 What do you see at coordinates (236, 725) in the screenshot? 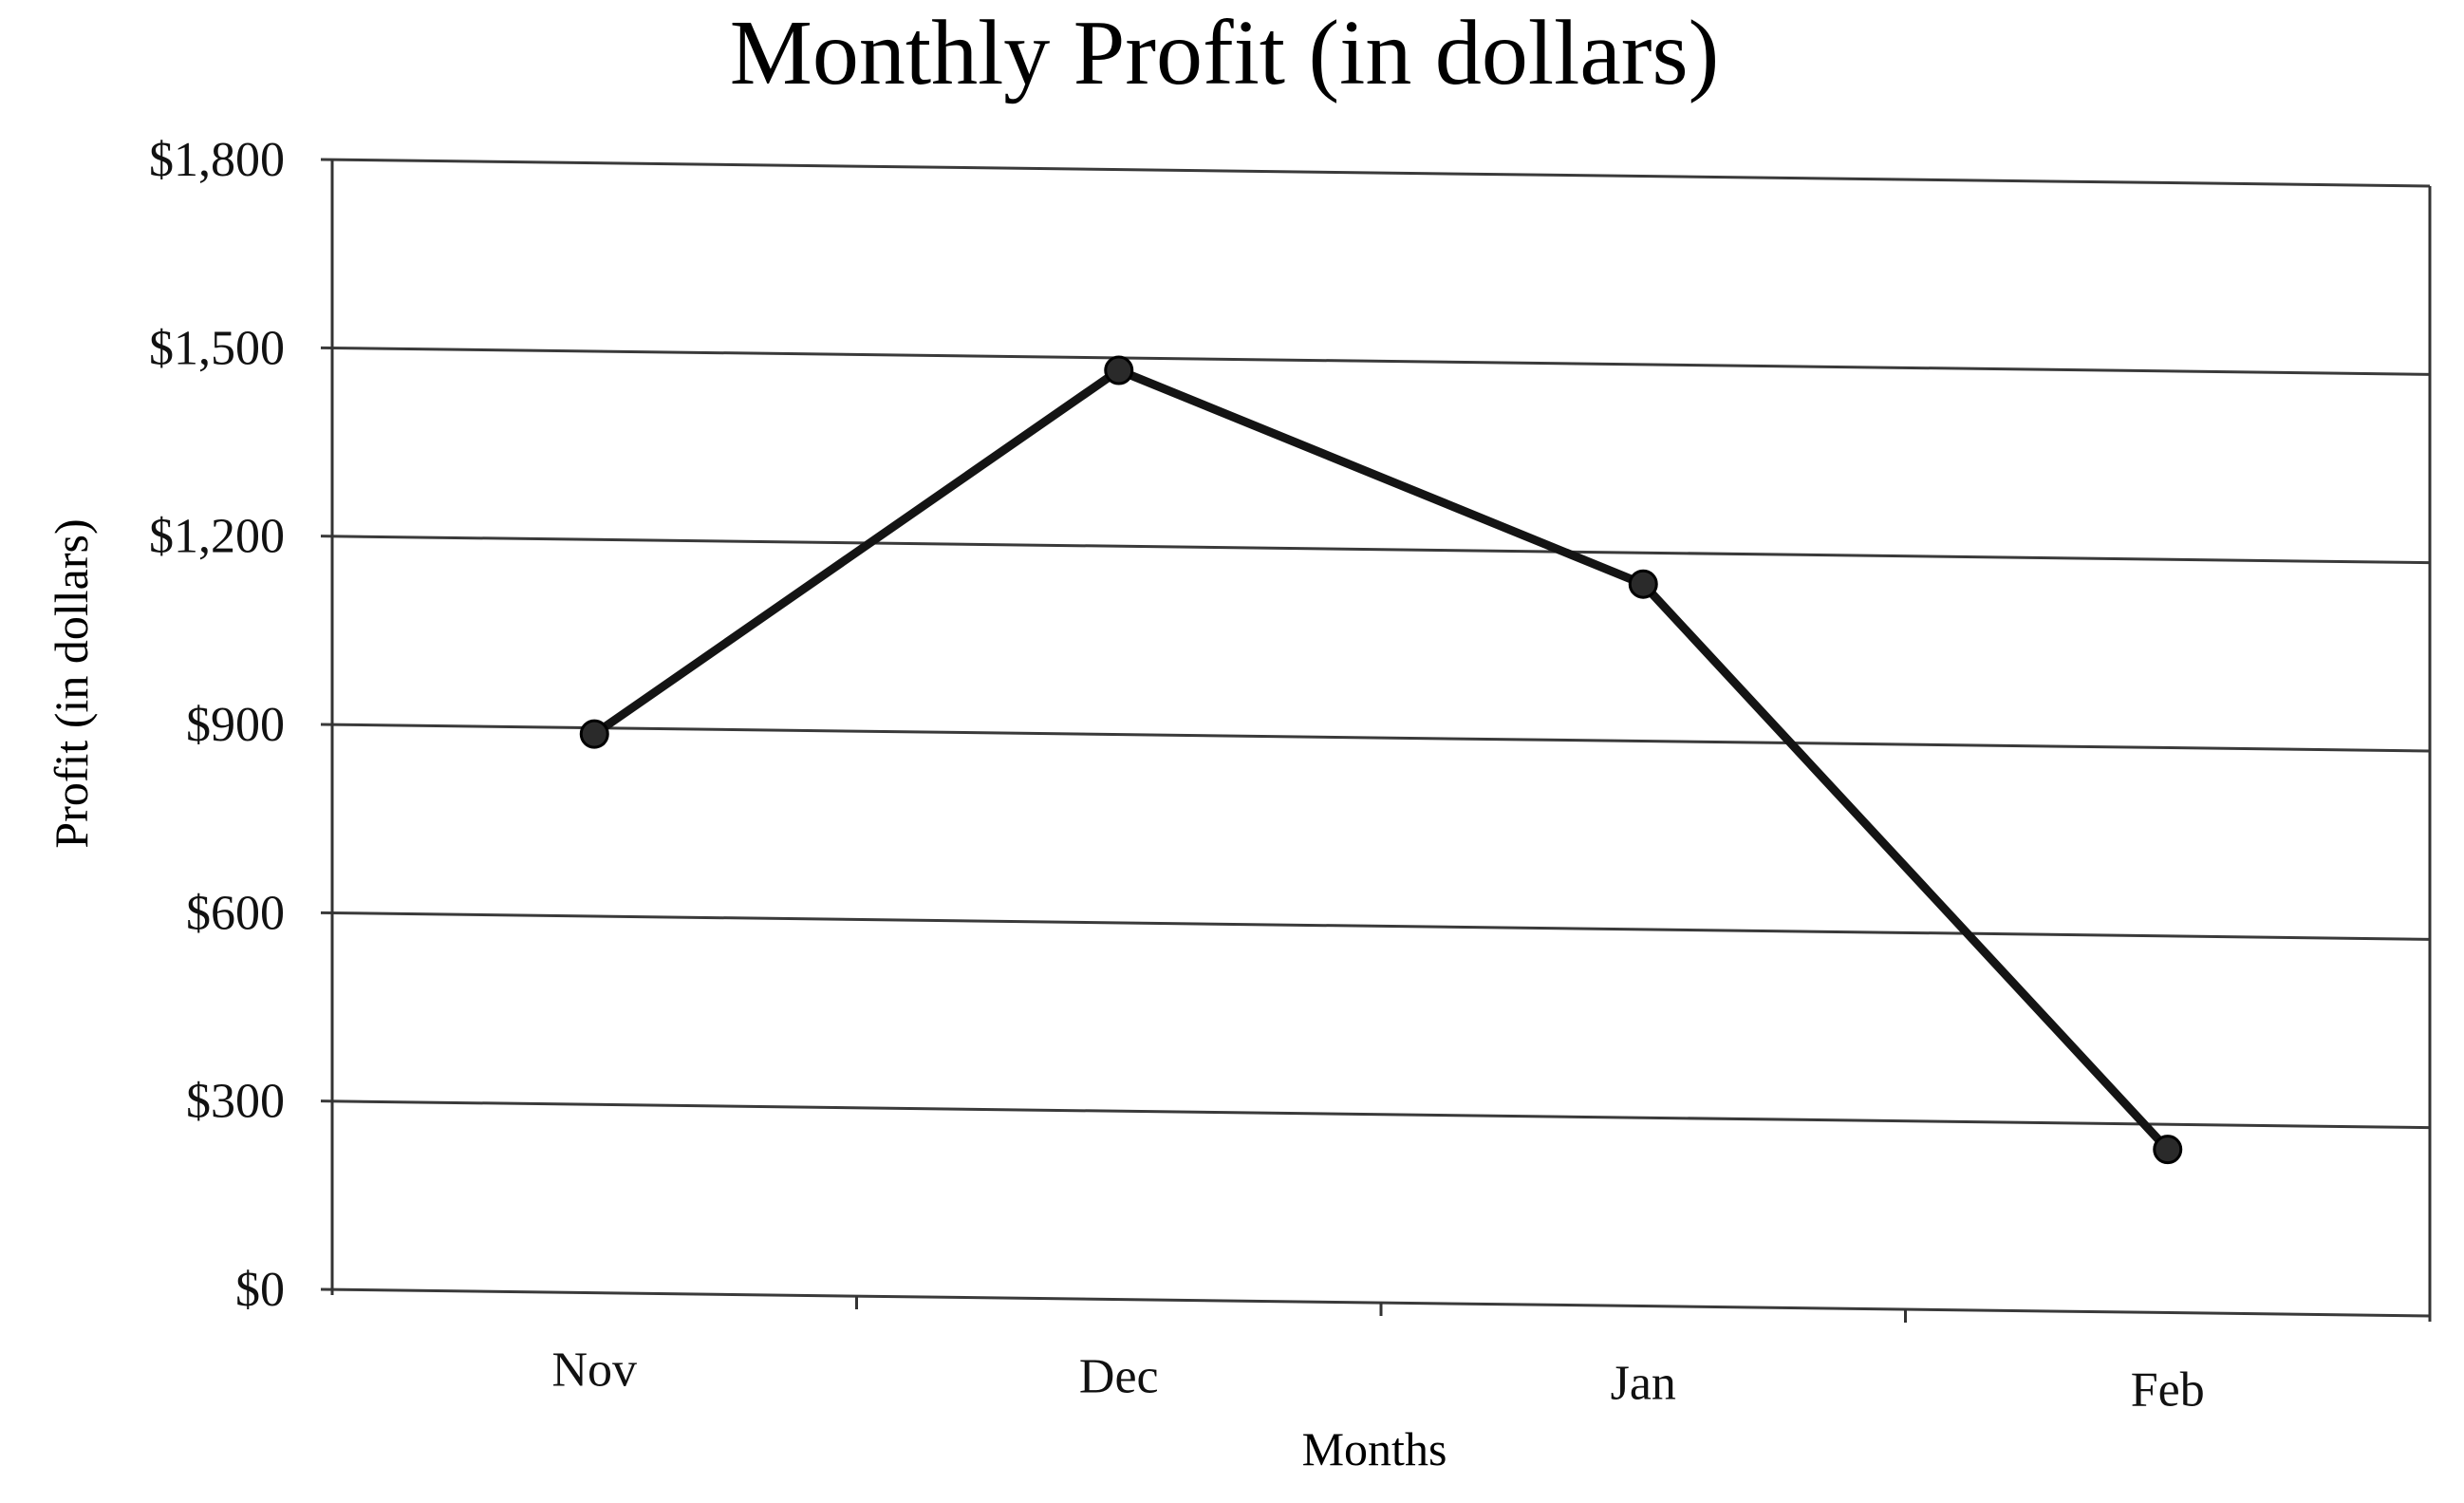
I see `y-tick-label: $900` at bounding box center [236, 725].